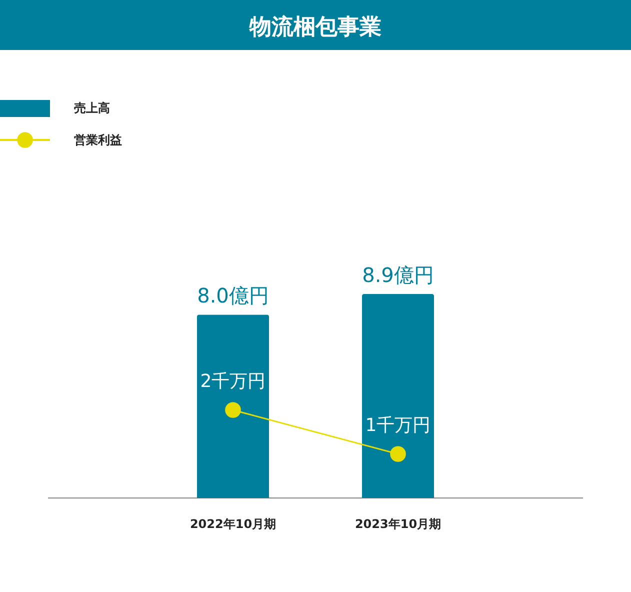 This screenshot has width=631, height=592. I want to click on x-tick-label: 2023年10月期, so click(398, 524).